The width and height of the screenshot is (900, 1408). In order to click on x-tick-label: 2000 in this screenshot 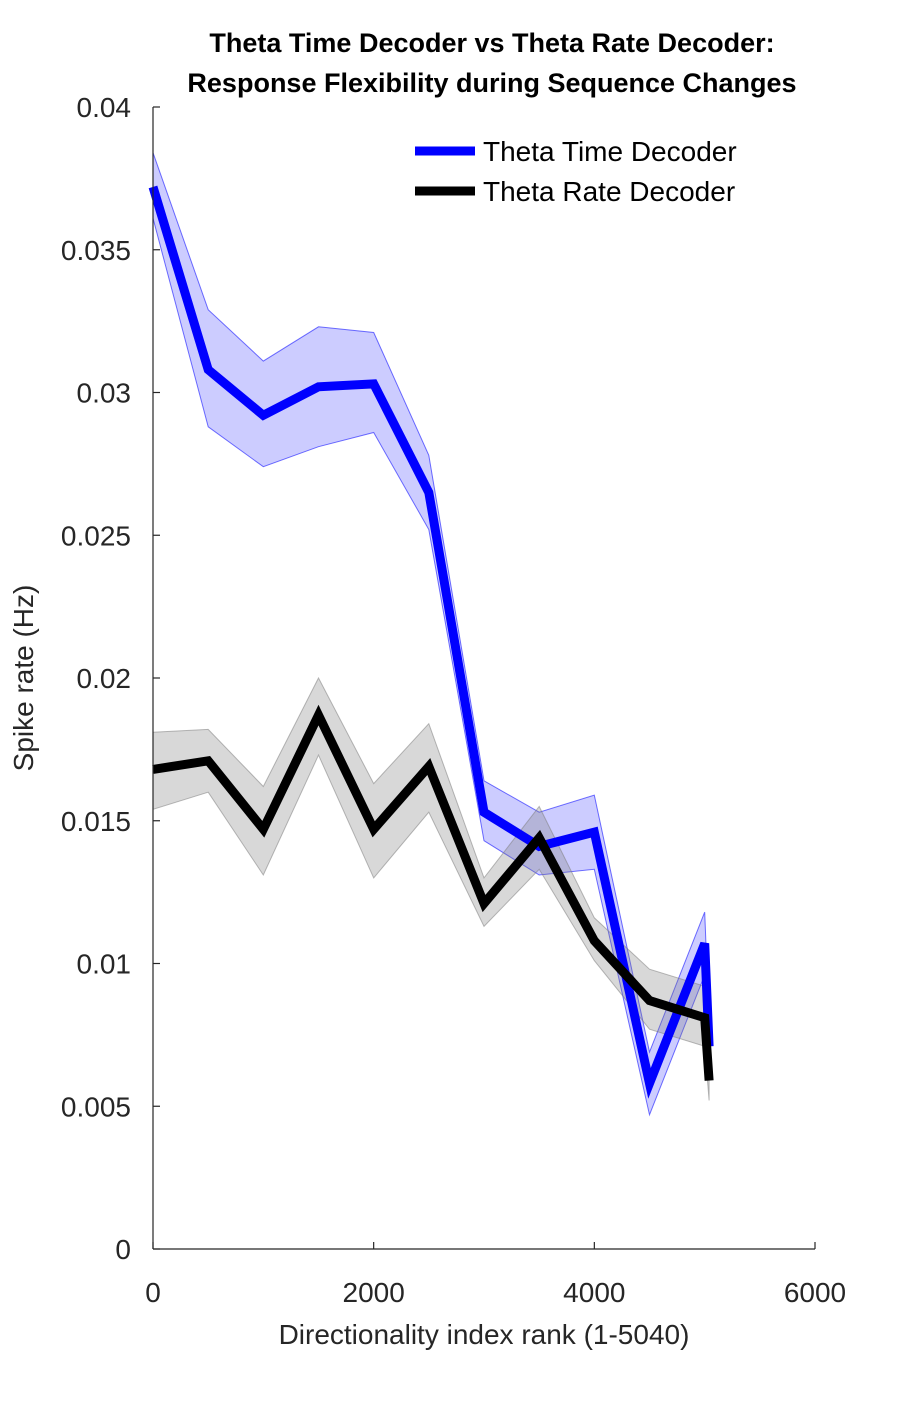, I will do `click(374, 1292)`.